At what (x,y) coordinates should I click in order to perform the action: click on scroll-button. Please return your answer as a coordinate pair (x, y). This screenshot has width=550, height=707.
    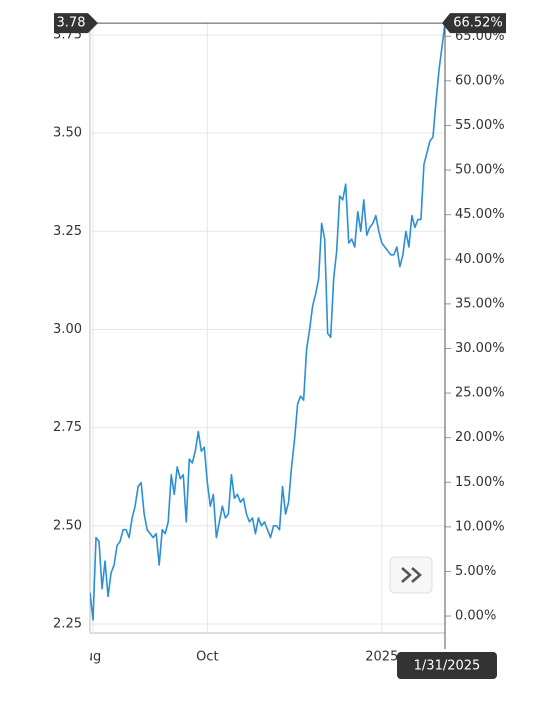
    Looking at the image, I should click on (411, 575).